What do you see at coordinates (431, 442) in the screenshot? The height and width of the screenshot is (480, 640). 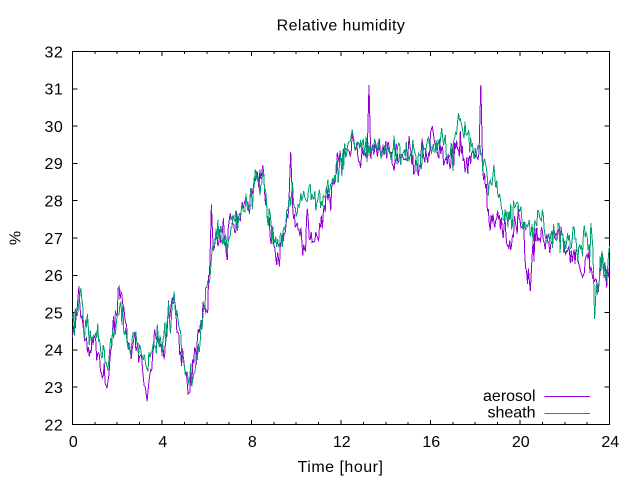 I see `svg-text: 16` at bounding box center [431, 442].